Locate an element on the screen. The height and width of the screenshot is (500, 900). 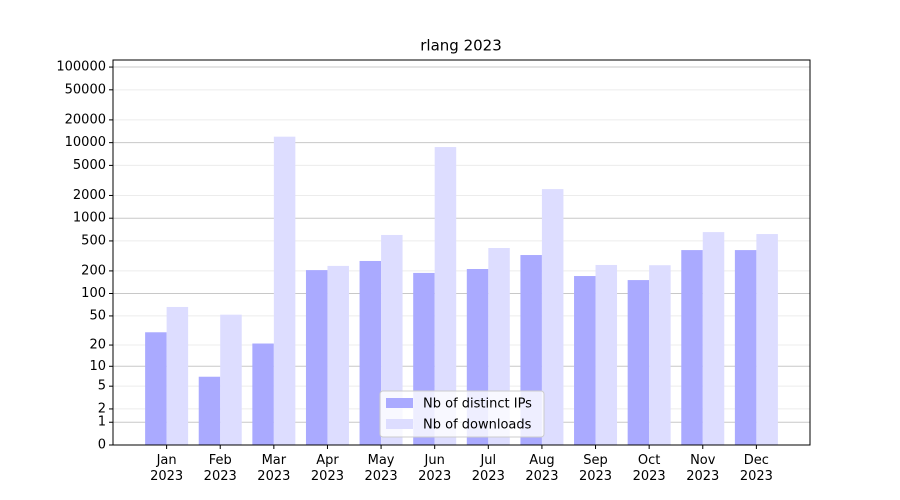
x-tick-label: Jul 2023 is located at coordinates (488, 468).